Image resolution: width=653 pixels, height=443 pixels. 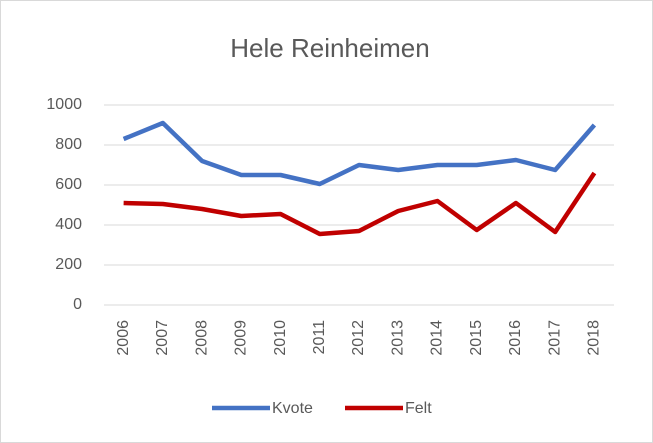 What do you see at coordinates (241, 338) in the screenshot?
I see `x-tick-label: 2009` at bounding box center [241, 338].